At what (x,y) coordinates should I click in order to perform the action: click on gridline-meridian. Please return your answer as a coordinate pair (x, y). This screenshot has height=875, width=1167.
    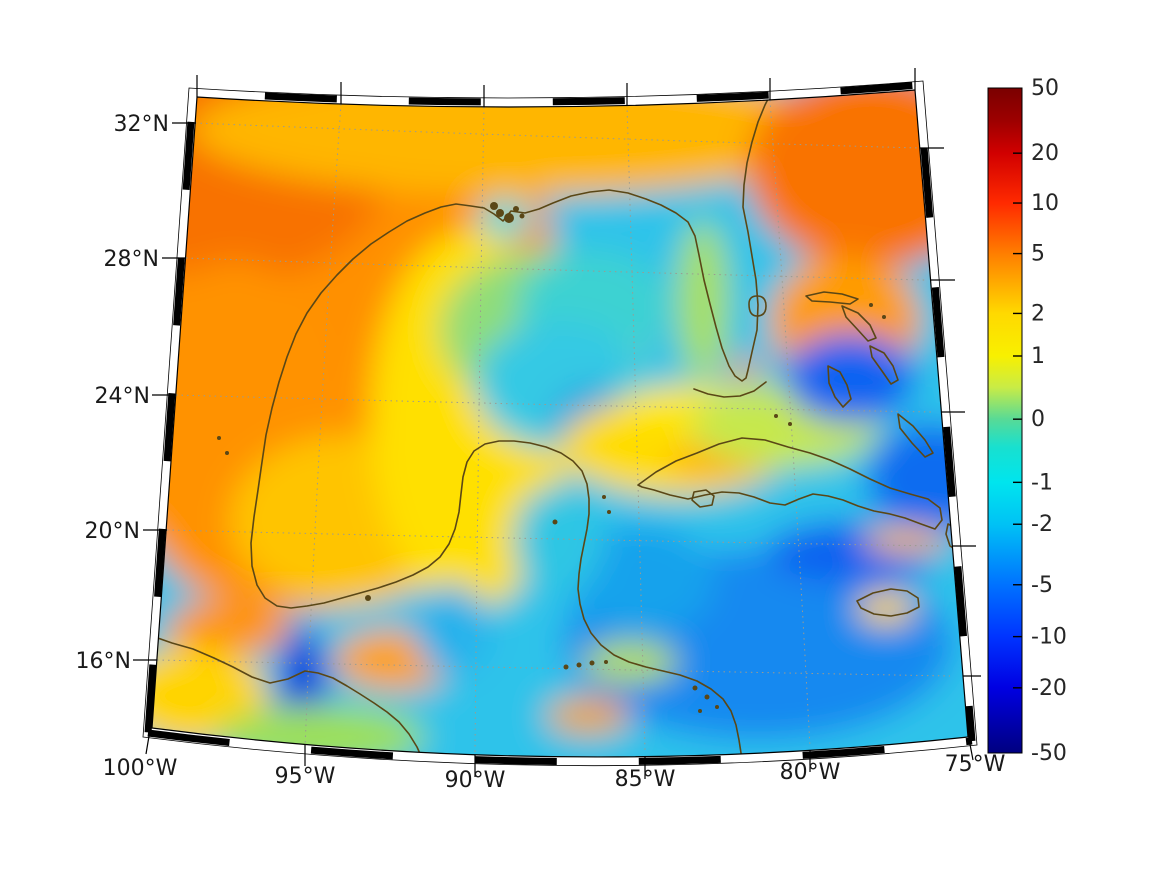
    Looking at the image, I should click on (323, 426).